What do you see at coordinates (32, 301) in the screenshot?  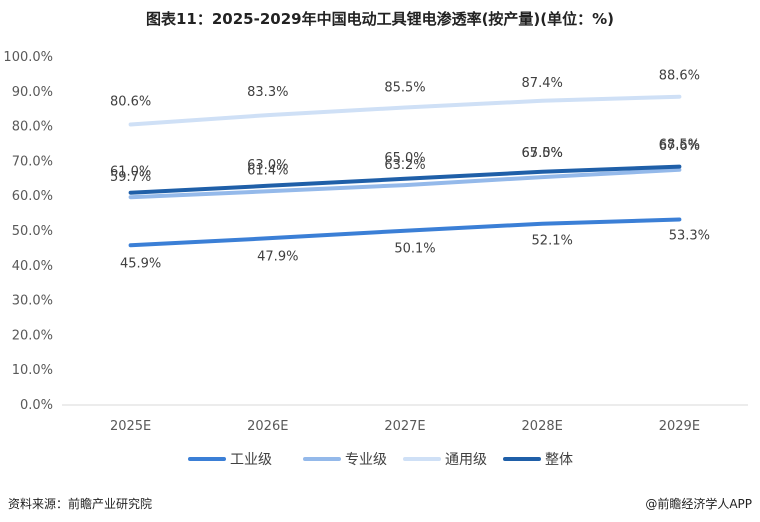 I see `y-tick-label: 30.0%` at bounding box center [32, 301].